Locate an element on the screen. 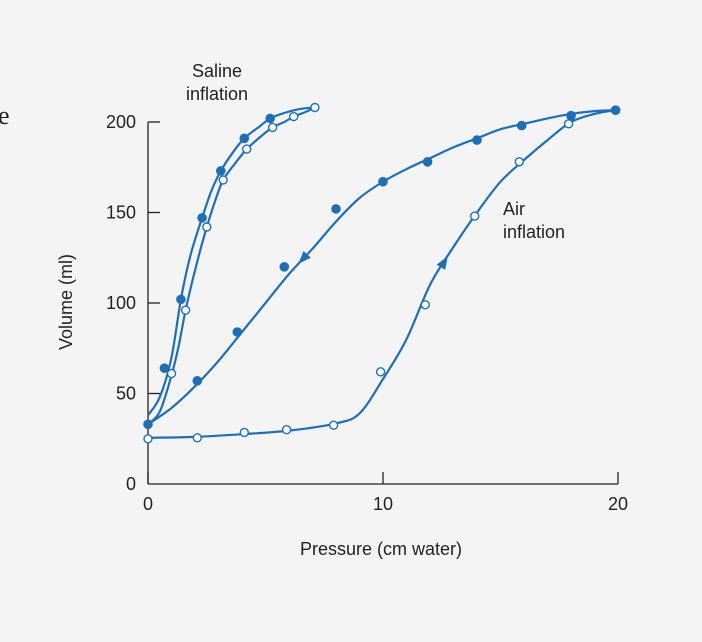  cropped-text-fragment: e is located at coordinates (5, 115).